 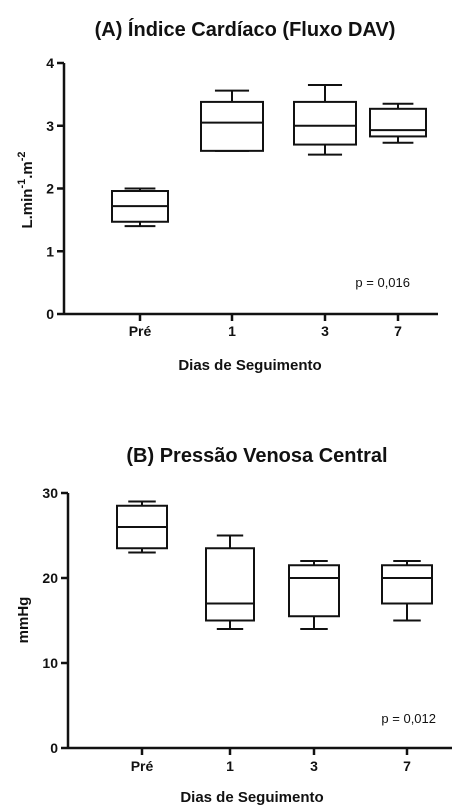 I want to click on panel-b-p-value: p = 0,012, so click(x=408, y=718).